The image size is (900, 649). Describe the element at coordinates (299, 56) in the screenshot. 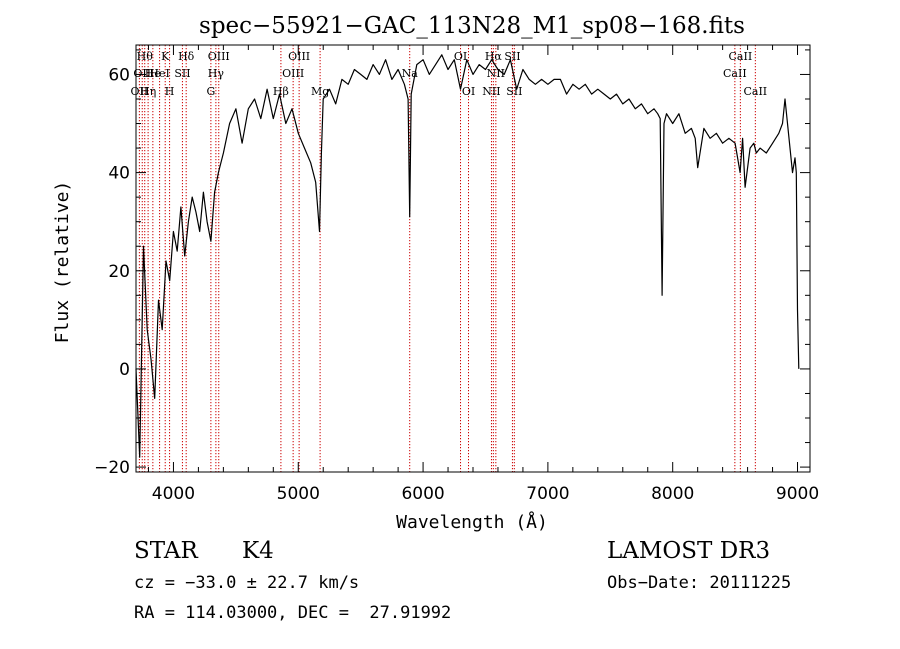

I see `spectral-line-label-15: OIII` at that location.